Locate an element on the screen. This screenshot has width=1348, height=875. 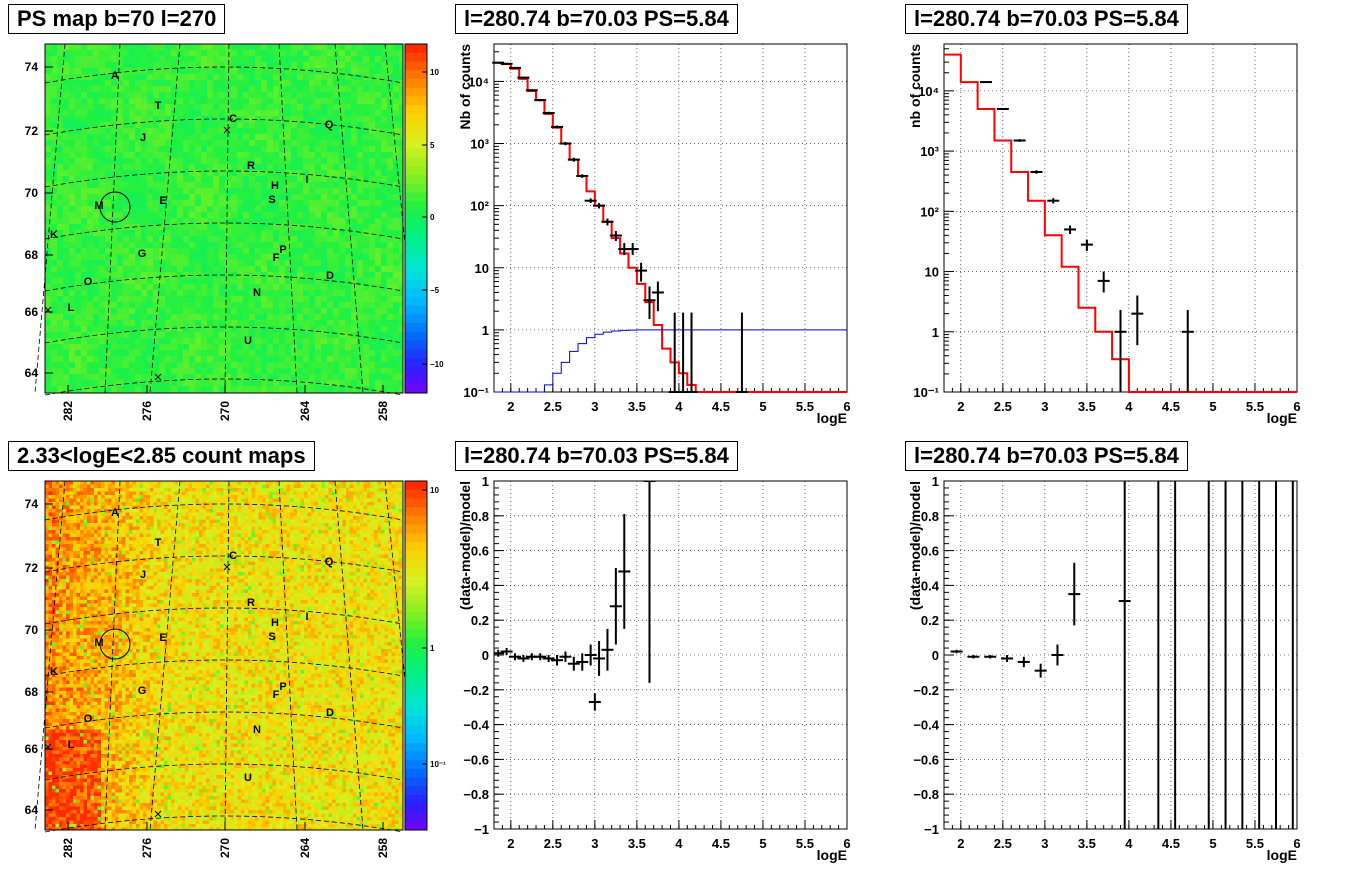
map-x-tick-label: 258 is located at coordinates (383, 411).